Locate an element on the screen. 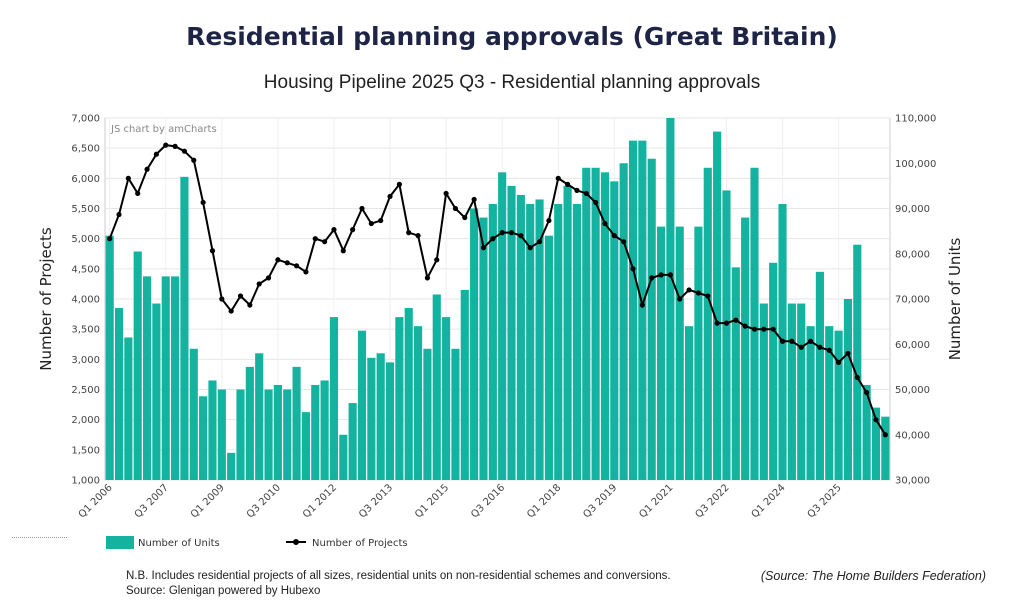 This screenshot has height=608, width=1024. x-tick-label: Q3 2007 is located at coordinates (152, 501).